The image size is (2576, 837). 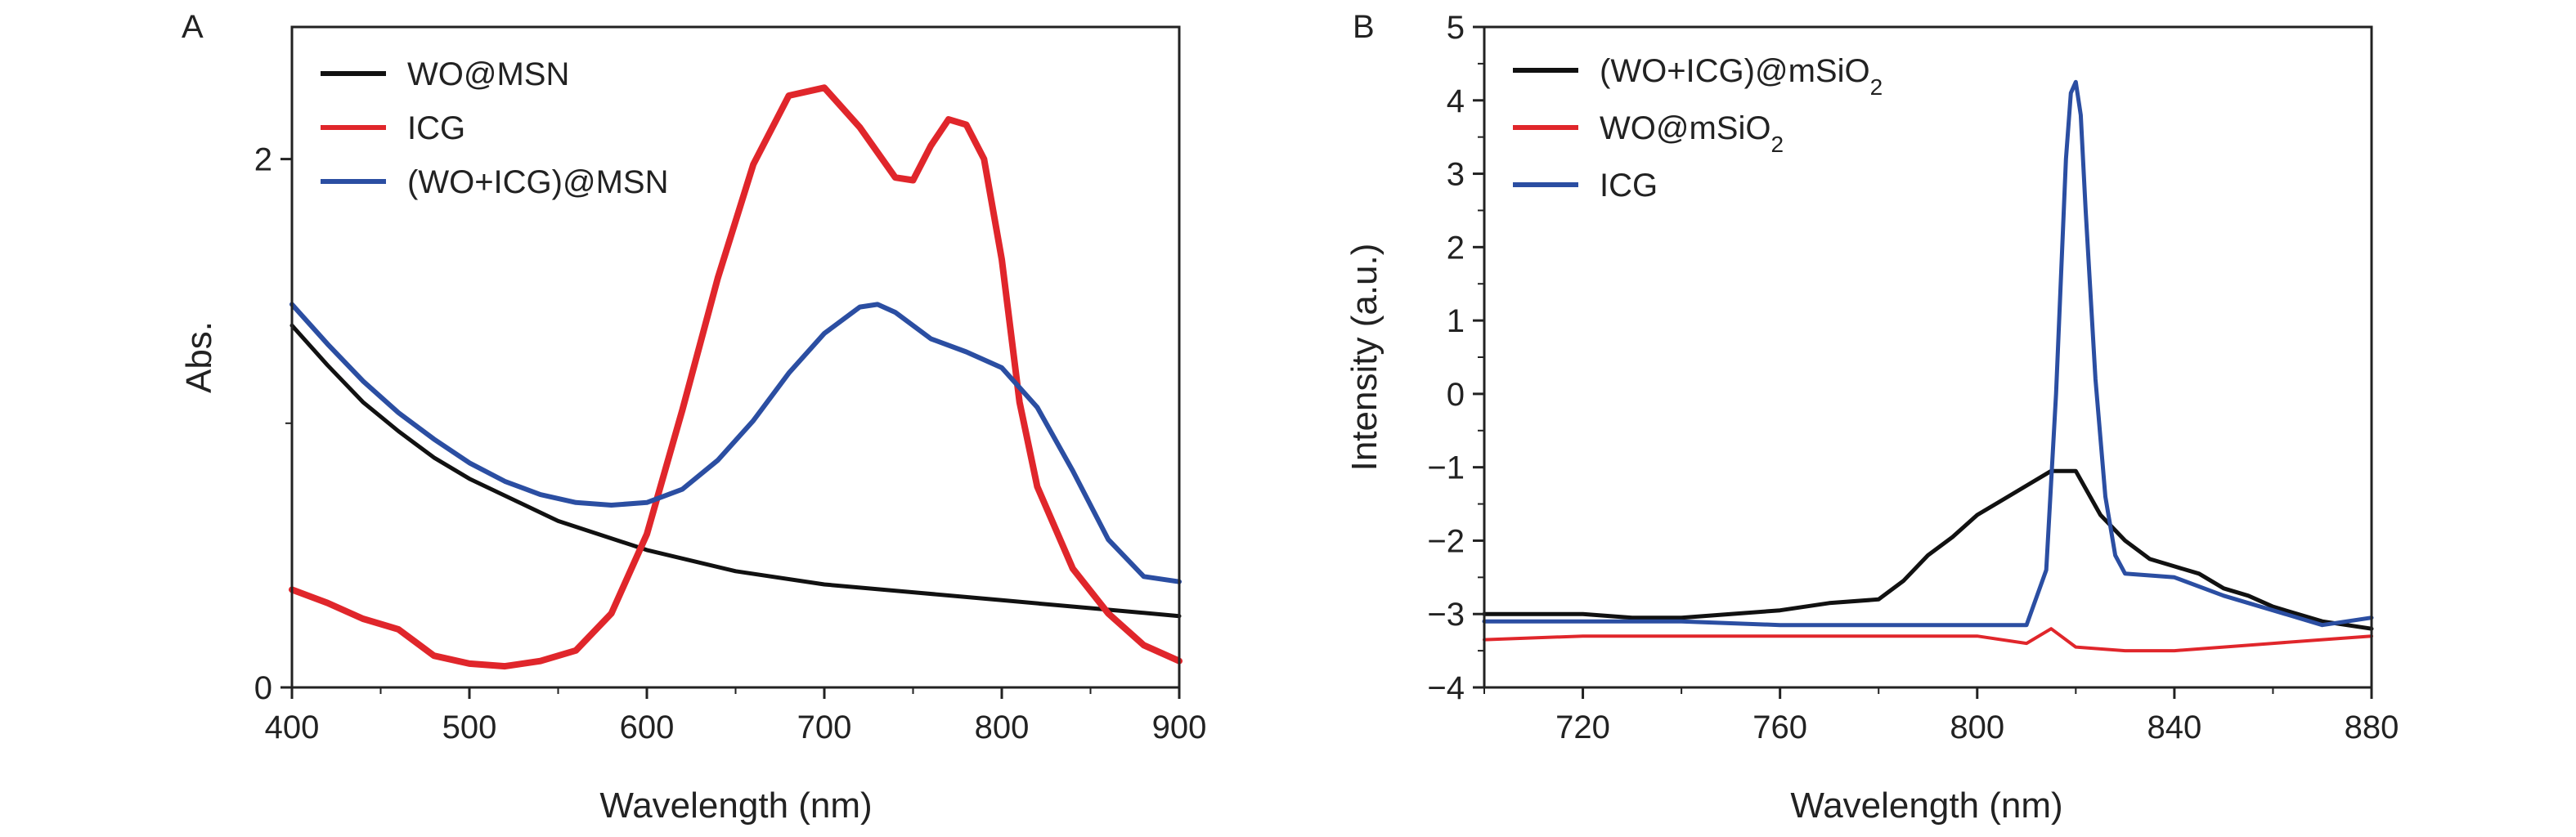 What do you see at coordinates (436, 128) in the screenshot?
I see `legend-label-icg: ICG` at bounding box center [436, 128].